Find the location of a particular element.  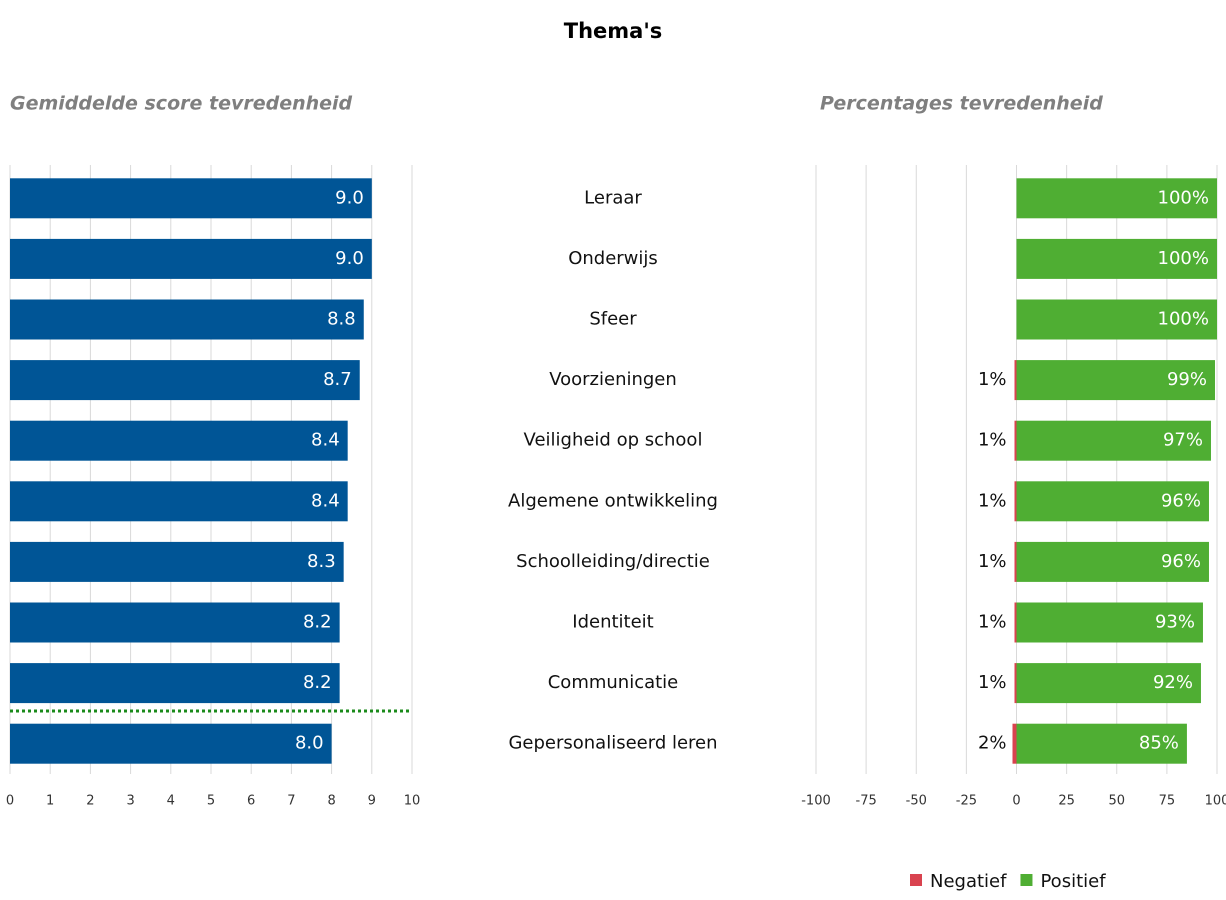

category-label: Leraar is located at coordinates (613, 197).